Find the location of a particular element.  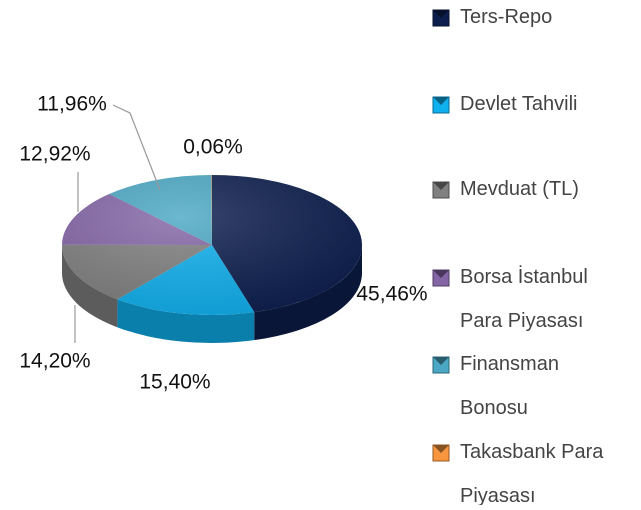

legend-label-line: Bonosu is located at coordinates (494, 408).